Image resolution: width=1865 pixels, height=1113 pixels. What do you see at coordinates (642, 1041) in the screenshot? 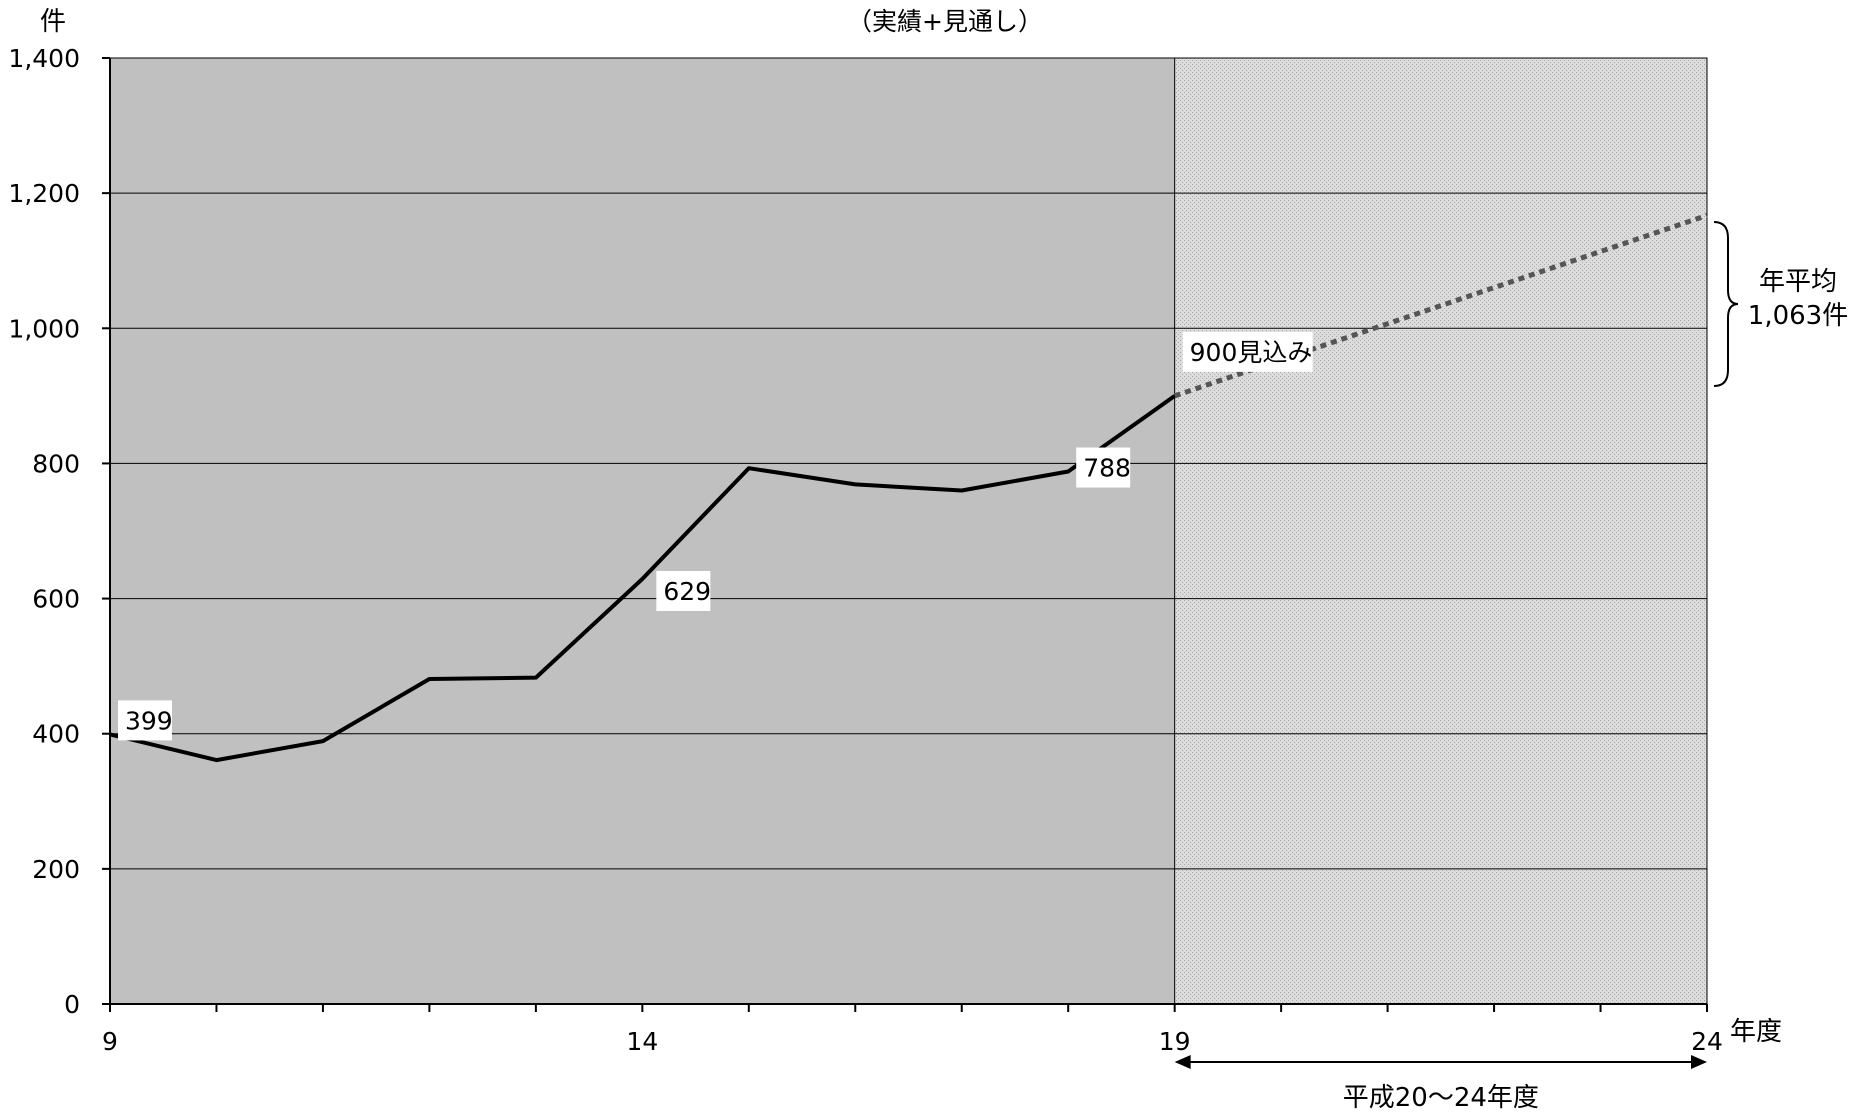
I see `x-tick-label-14: 14` at bounding box center [642, 1041].